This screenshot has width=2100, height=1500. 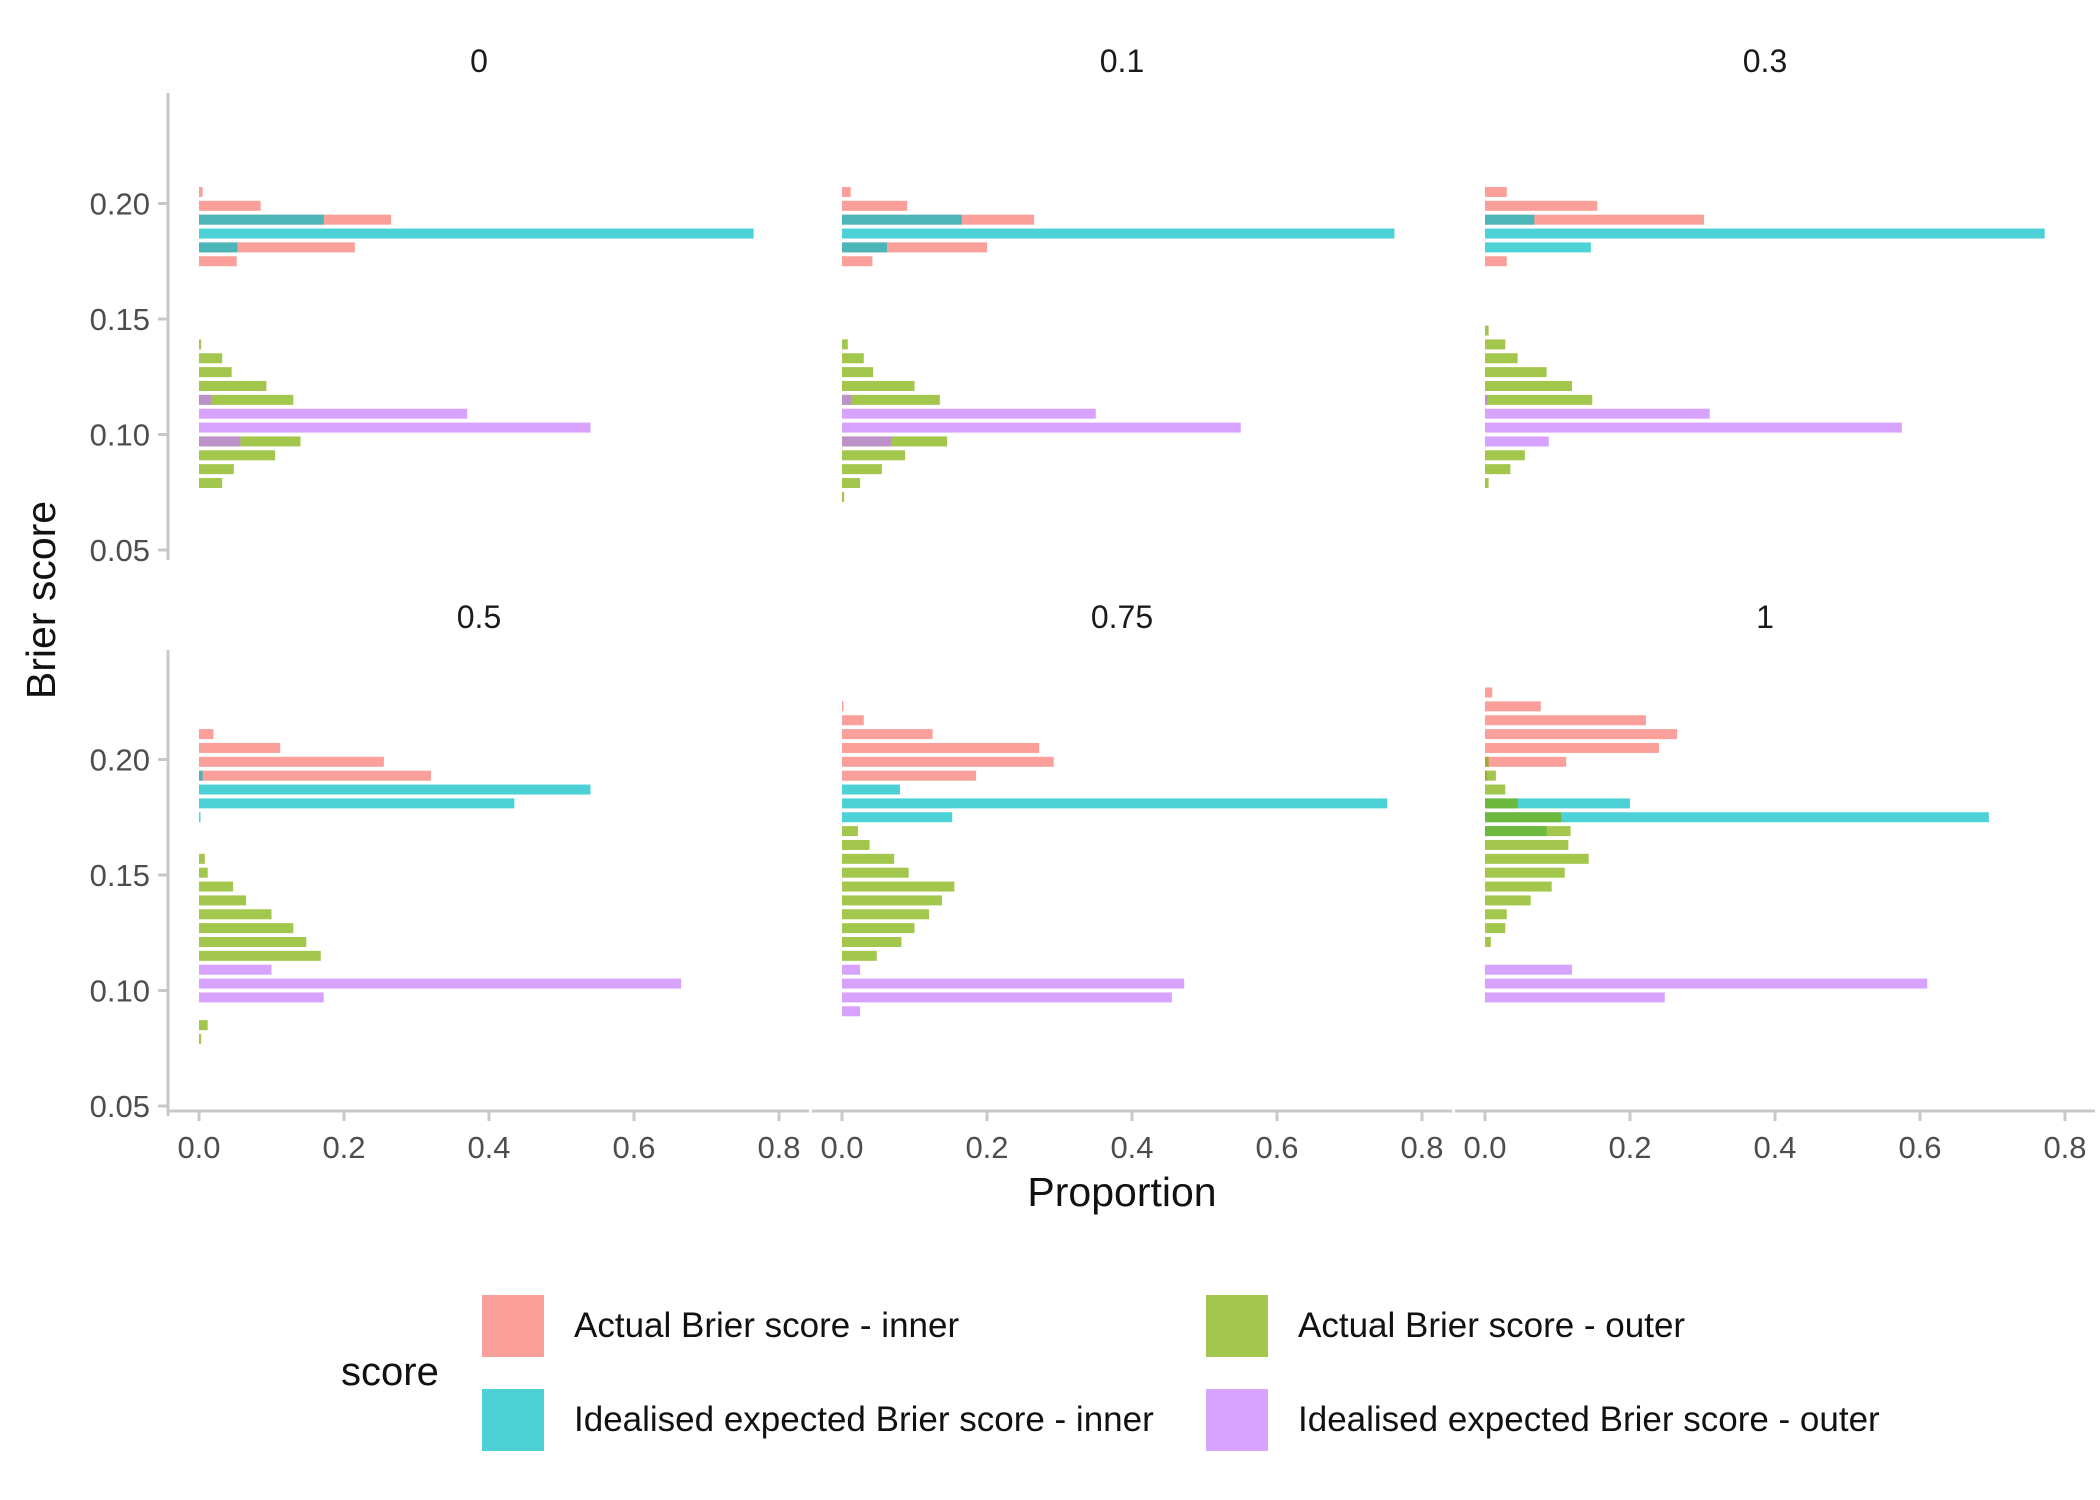 I want to click on legend-swatch-actual-inner, so click(x=513, y=1326).